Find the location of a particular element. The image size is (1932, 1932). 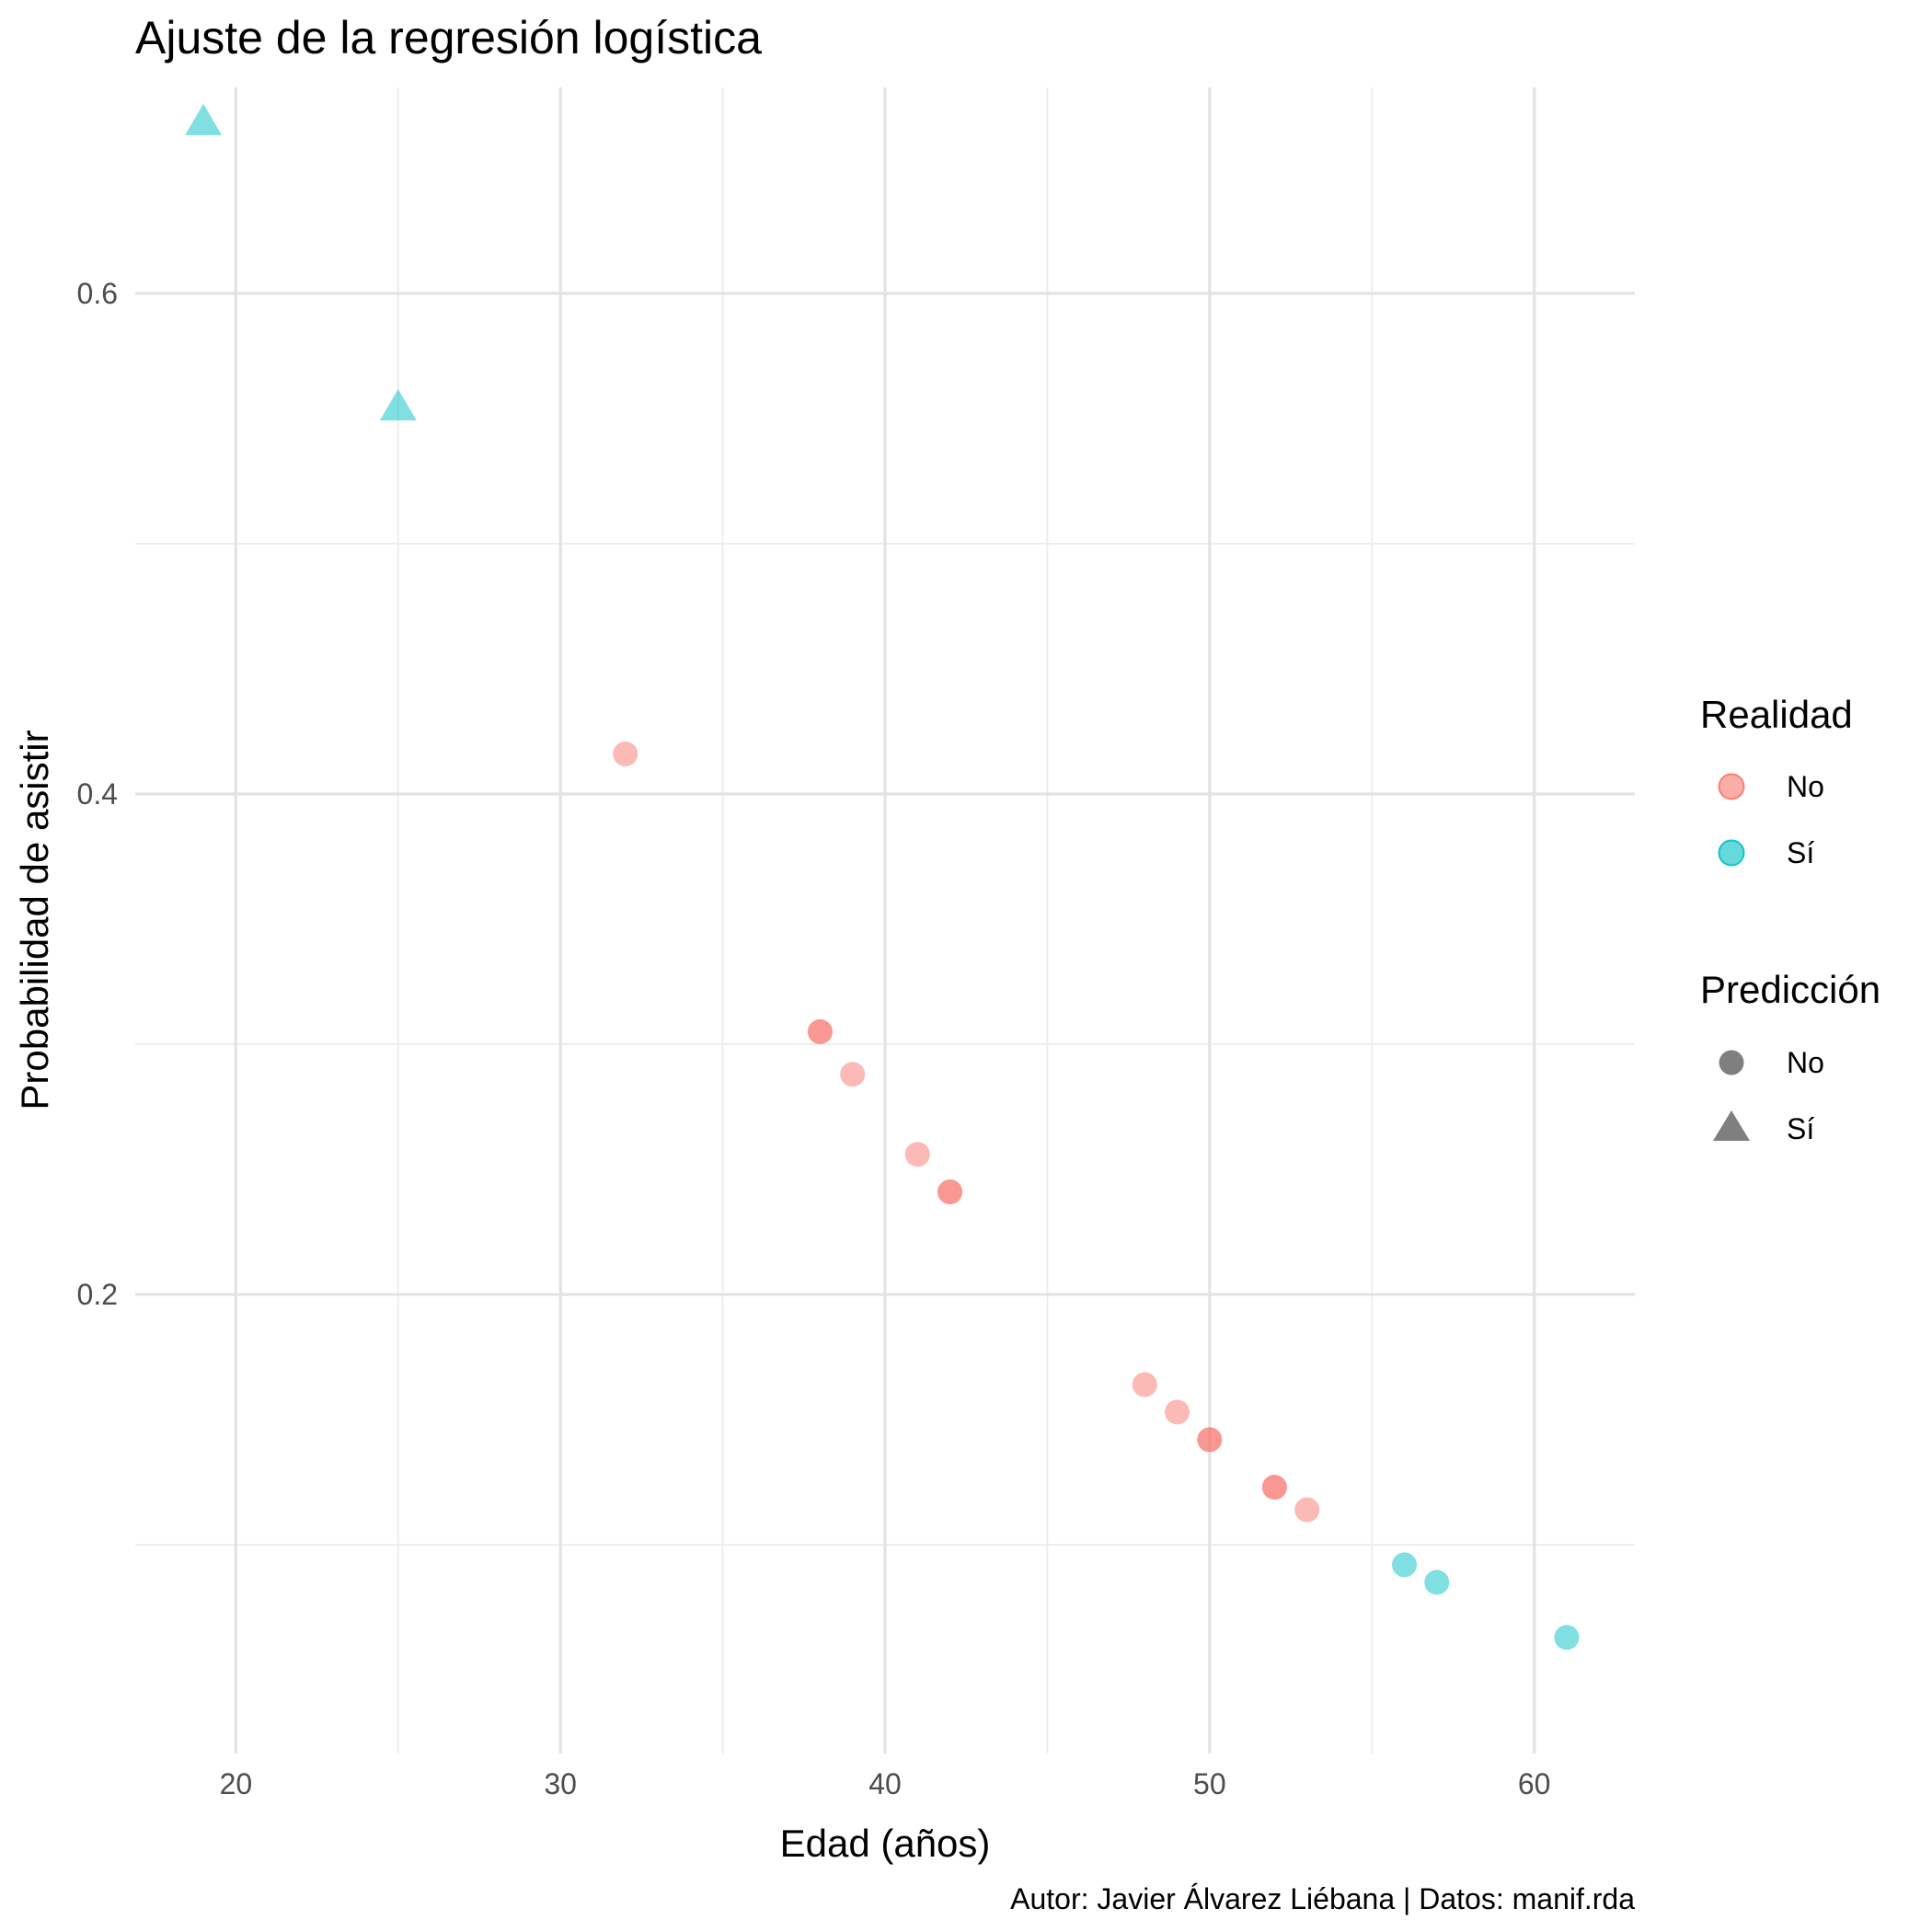

x-tick-label: 60 is located at coordinates (1534, 1783).